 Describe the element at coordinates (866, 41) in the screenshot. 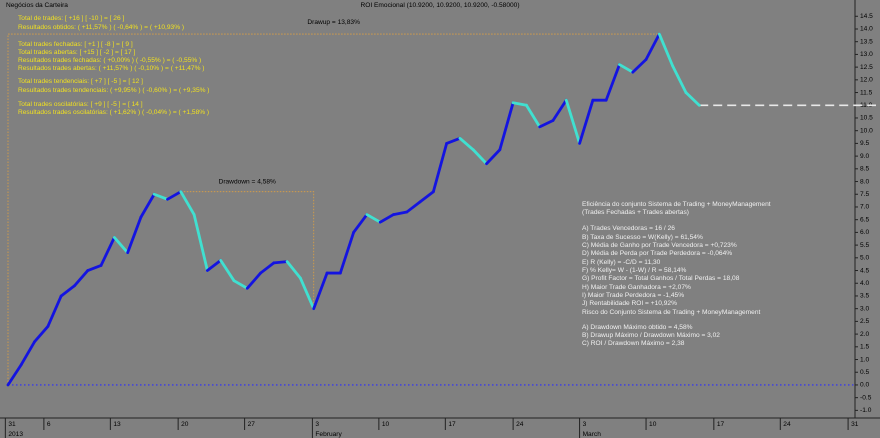

I see `y-tick-label: 13.5` at that location.